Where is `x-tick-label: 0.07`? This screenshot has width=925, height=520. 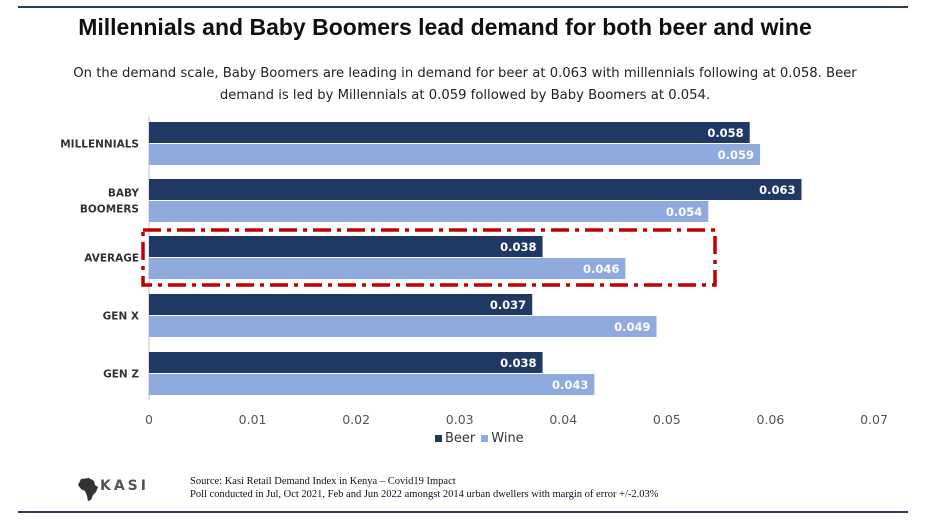 x-tick-label: 0.07 is located at coordinates (874, 419).